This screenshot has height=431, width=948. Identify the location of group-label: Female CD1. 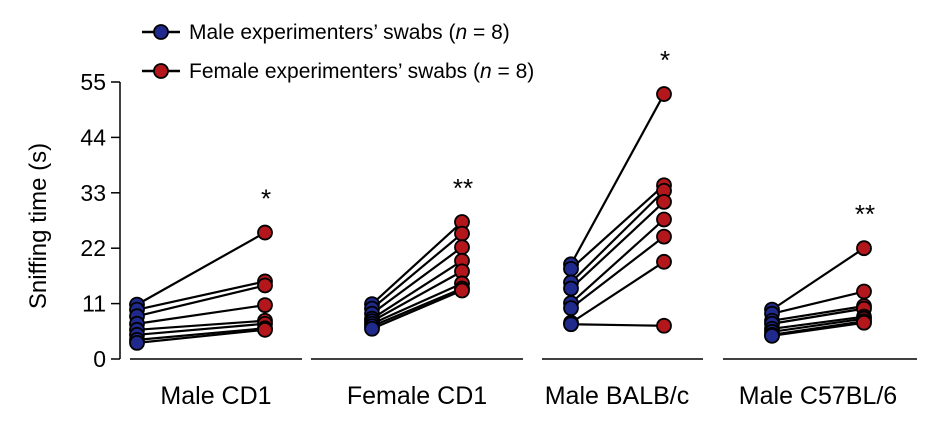
(417, 396).